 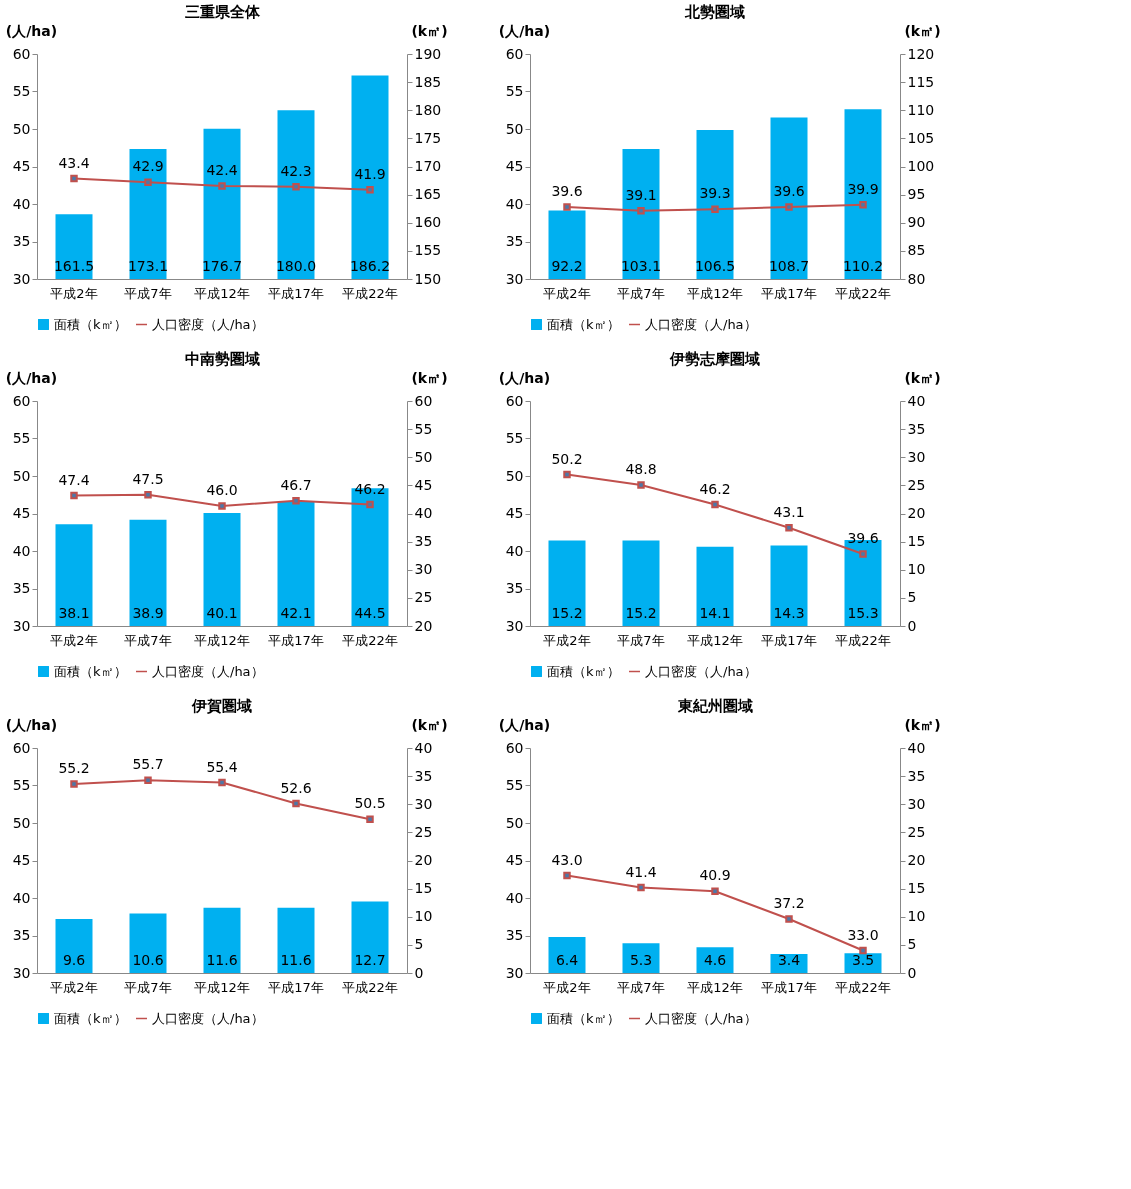 What do you see at coordinates (789, 191) in the screenshot?
I see `data-label: 39.6` at bounding box center [789, 191].